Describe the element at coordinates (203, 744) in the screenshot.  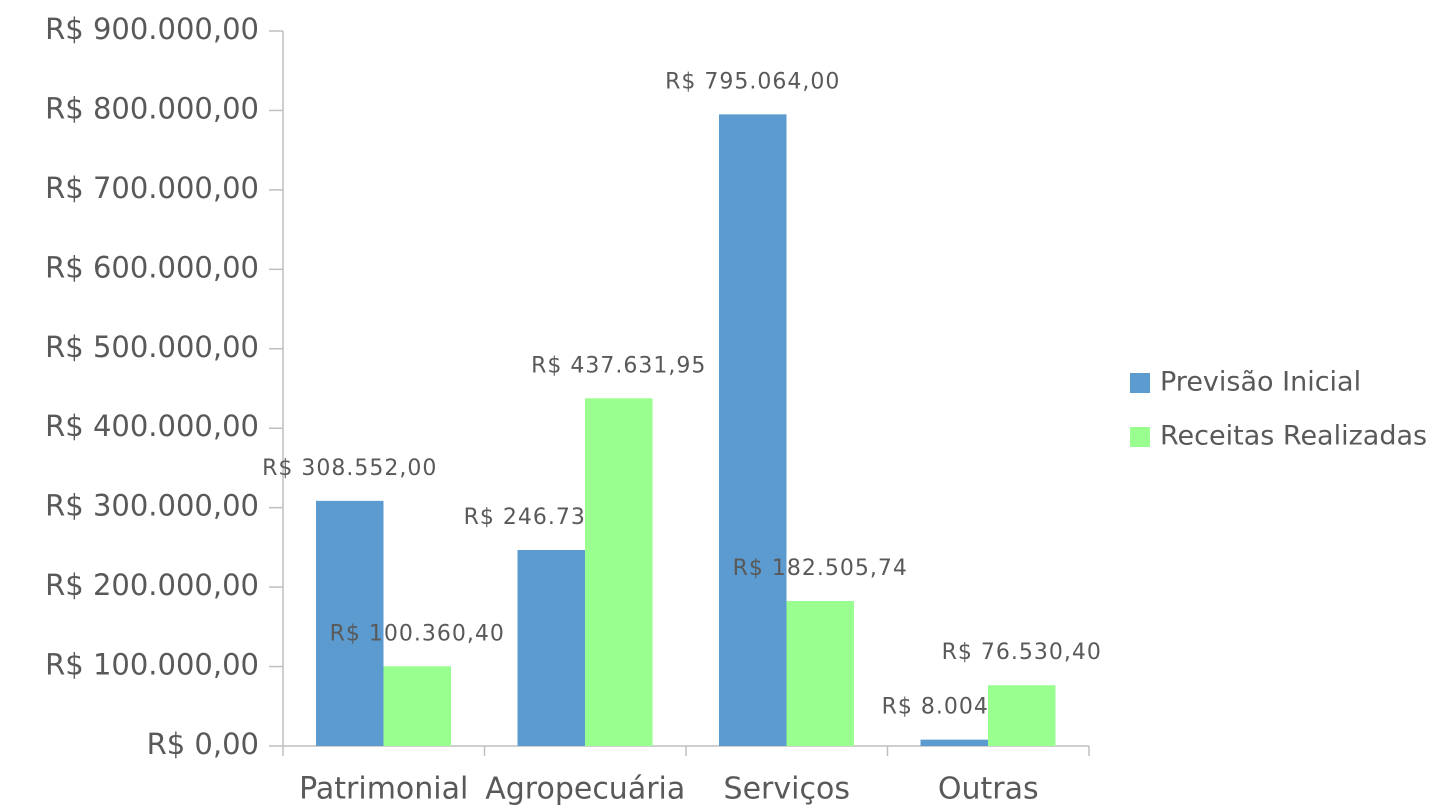
I see `y-tick-label: R$ 0,00` at that location.